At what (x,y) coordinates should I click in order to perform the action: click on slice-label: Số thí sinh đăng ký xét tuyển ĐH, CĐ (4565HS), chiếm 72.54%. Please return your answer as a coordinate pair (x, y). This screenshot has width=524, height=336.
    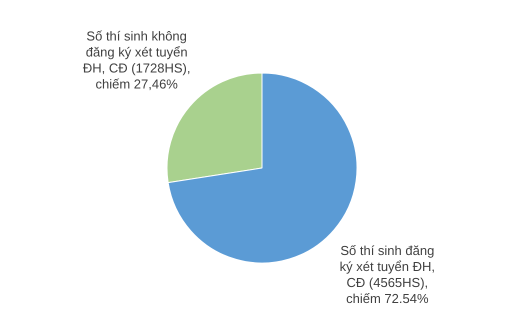
    Looking at the image, I should click on (388, 274).